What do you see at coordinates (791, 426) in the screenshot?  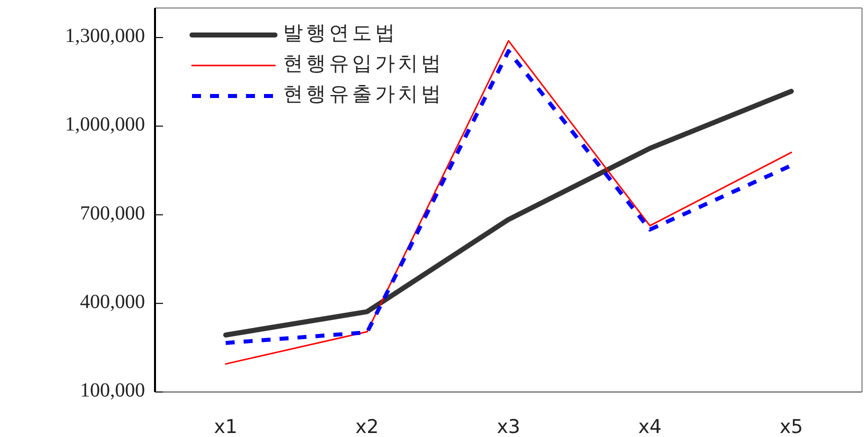 I see `x-tick-label: x5` at bounding box center [791, 426].